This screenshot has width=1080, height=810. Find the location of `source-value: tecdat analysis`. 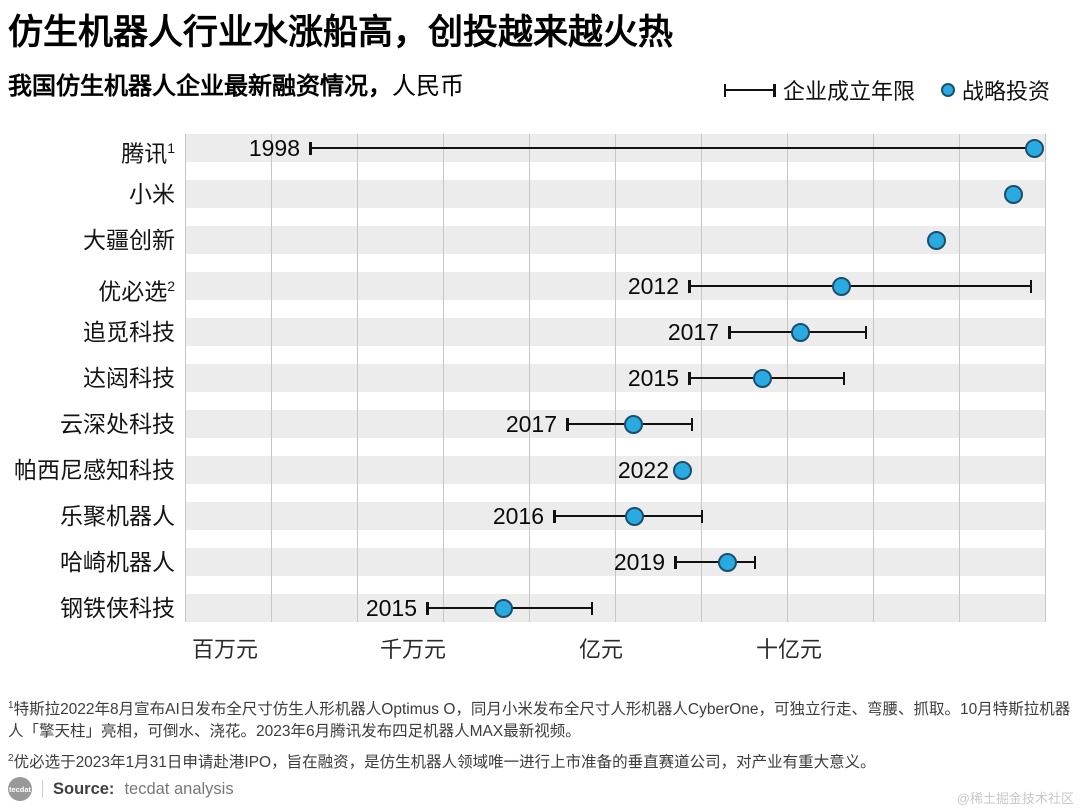

source-value: tecdat analysis is located at coordinates (179, 788).